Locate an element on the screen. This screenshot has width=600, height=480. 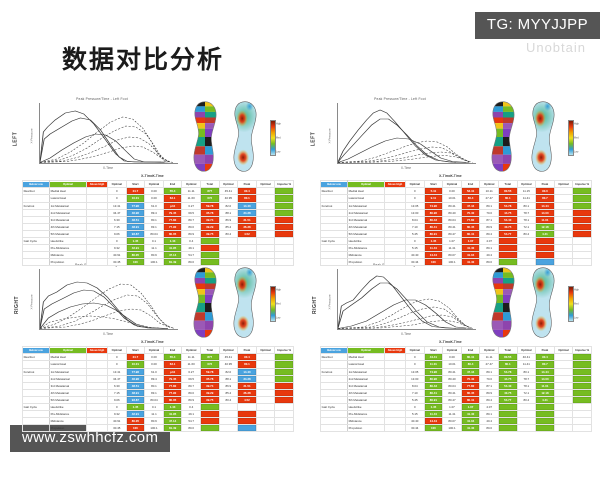
table-cell-value: 30.44 is located at coordinates (415, 262).